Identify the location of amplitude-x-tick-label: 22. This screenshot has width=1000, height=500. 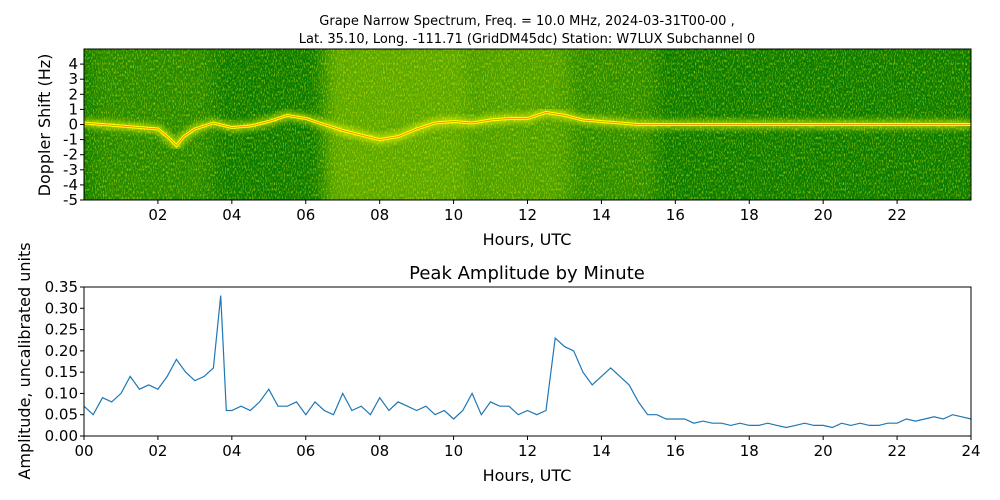
(897, 451).